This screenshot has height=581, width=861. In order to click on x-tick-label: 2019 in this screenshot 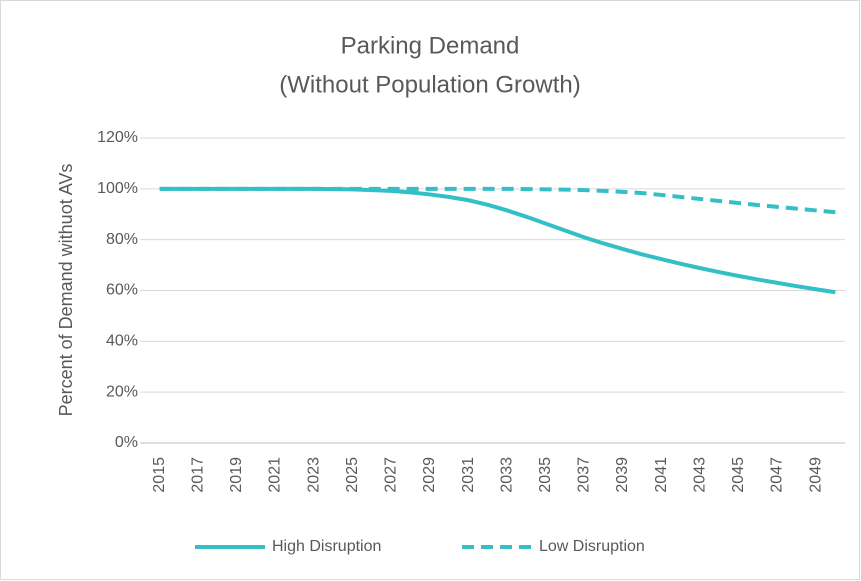, I will do `click(236, 475)`.